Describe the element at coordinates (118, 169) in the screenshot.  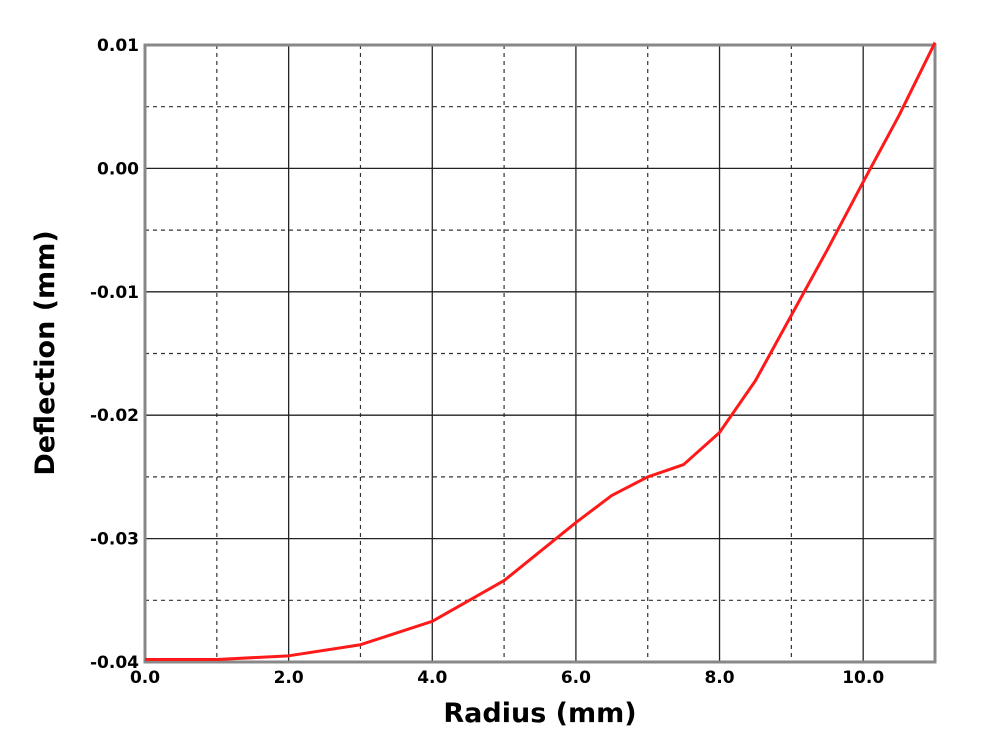
I see `y-tick-label: 0.00` at that location.